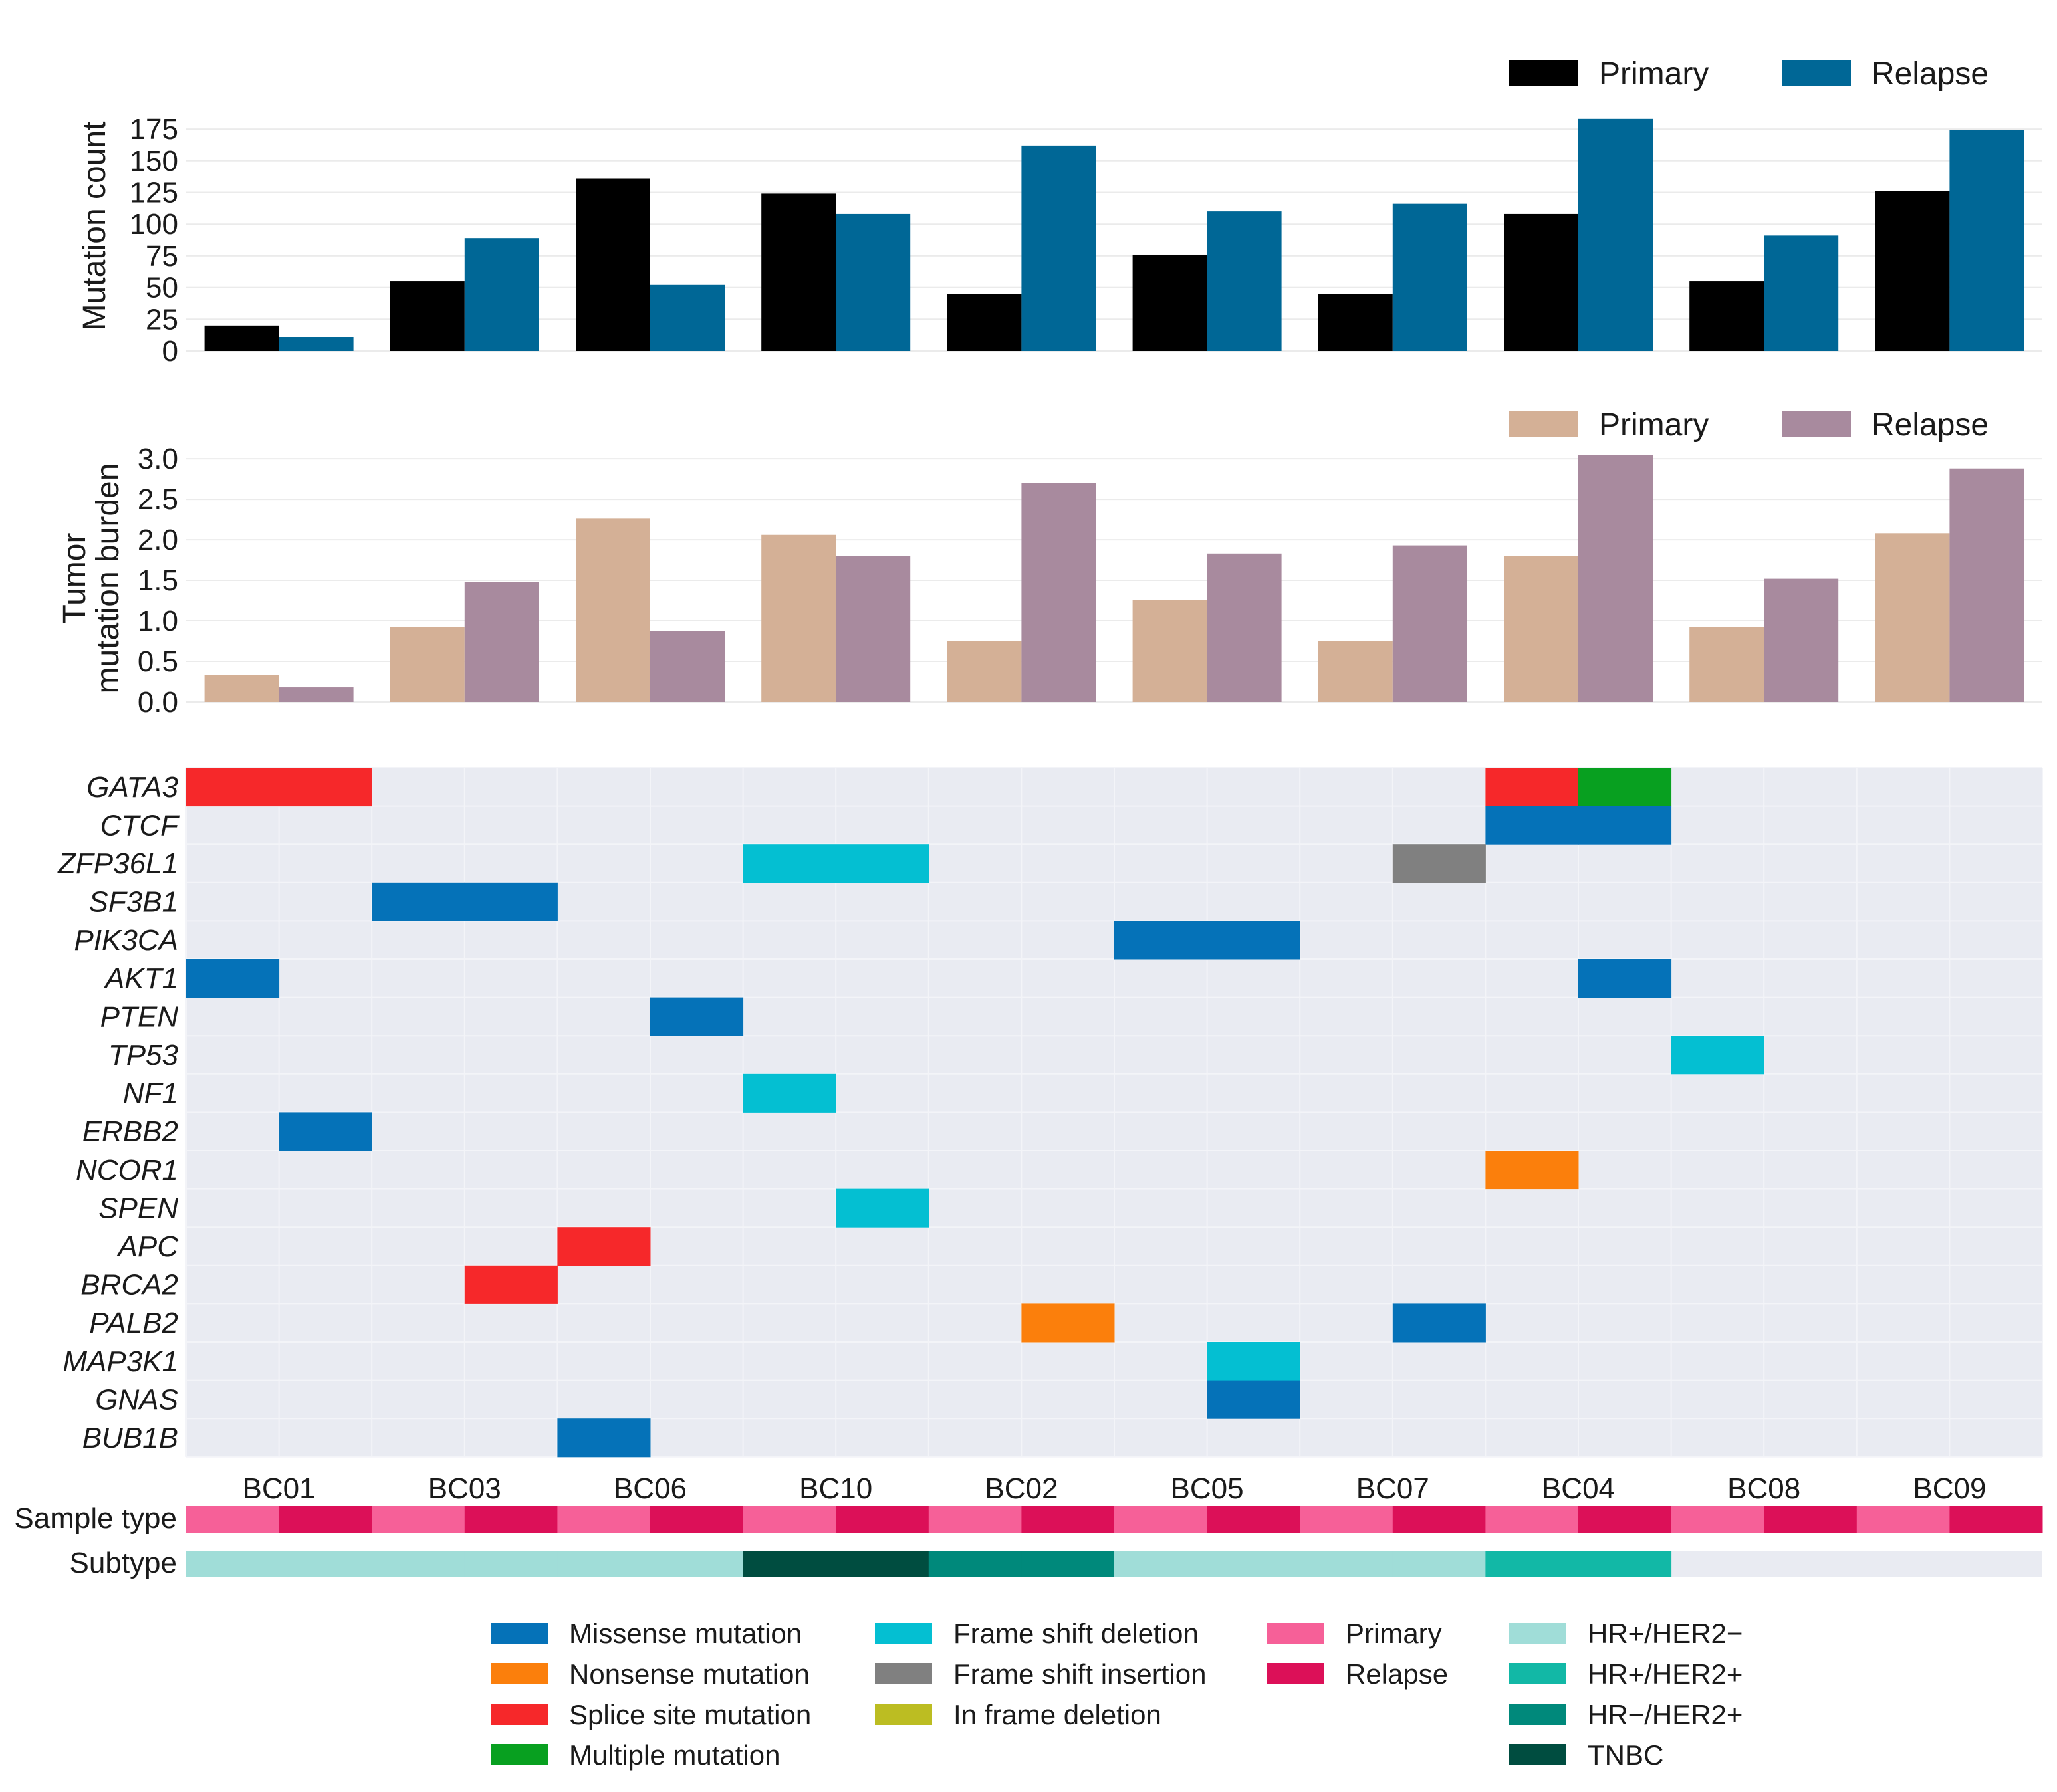 The width and height of the screenshot is (2057, 1792). Describe the element at coordinates (1763, 1488) in the screenshot. I see `sample-label-bc08: BC08` at that location.